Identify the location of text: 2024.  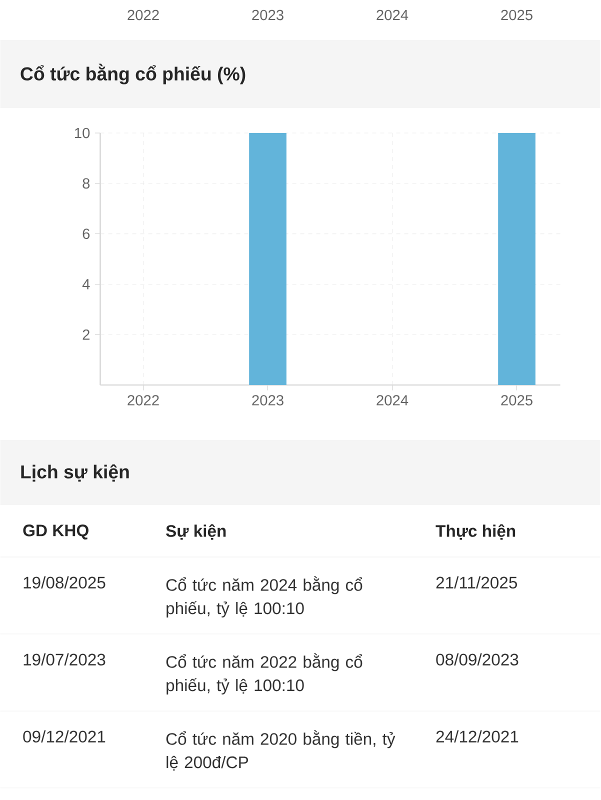
(392, 15).